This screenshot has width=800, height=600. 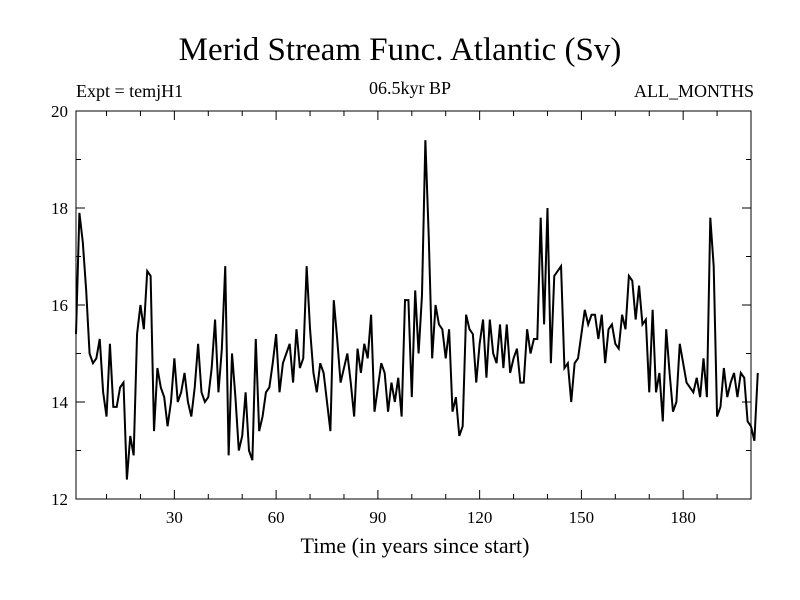 I want to click on x-tick-label: 30, so click(x=174, y=517).